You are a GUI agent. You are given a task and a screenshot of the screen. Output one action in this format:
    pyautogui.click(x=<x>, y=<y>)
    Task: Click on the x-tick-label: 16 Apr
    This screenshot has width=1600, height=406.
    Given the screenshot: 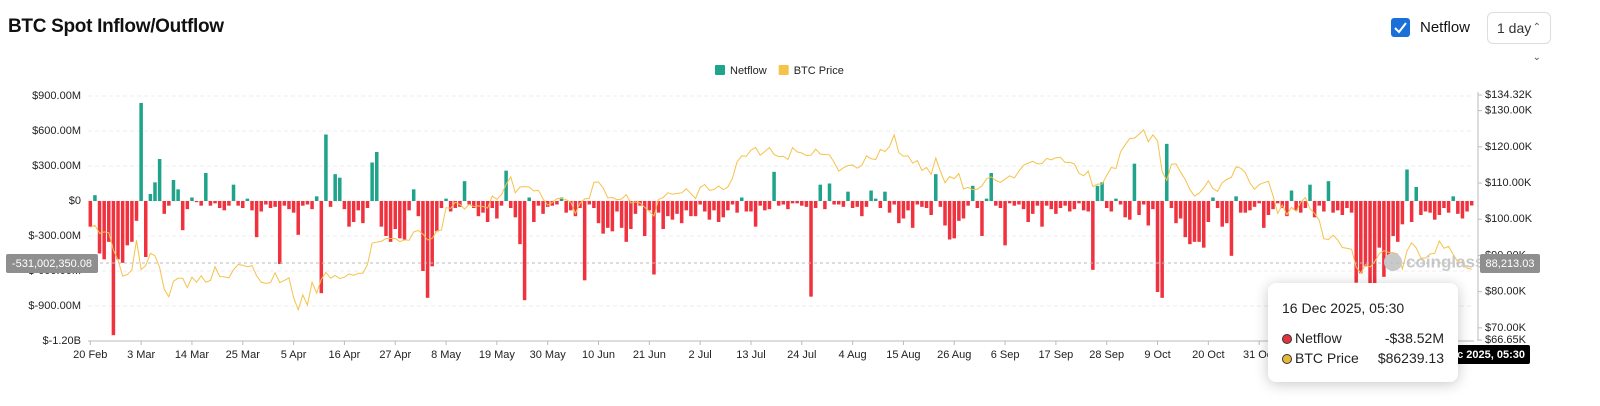 What is the action you would take?
    pyautogui.click(x=345, y=355)
    